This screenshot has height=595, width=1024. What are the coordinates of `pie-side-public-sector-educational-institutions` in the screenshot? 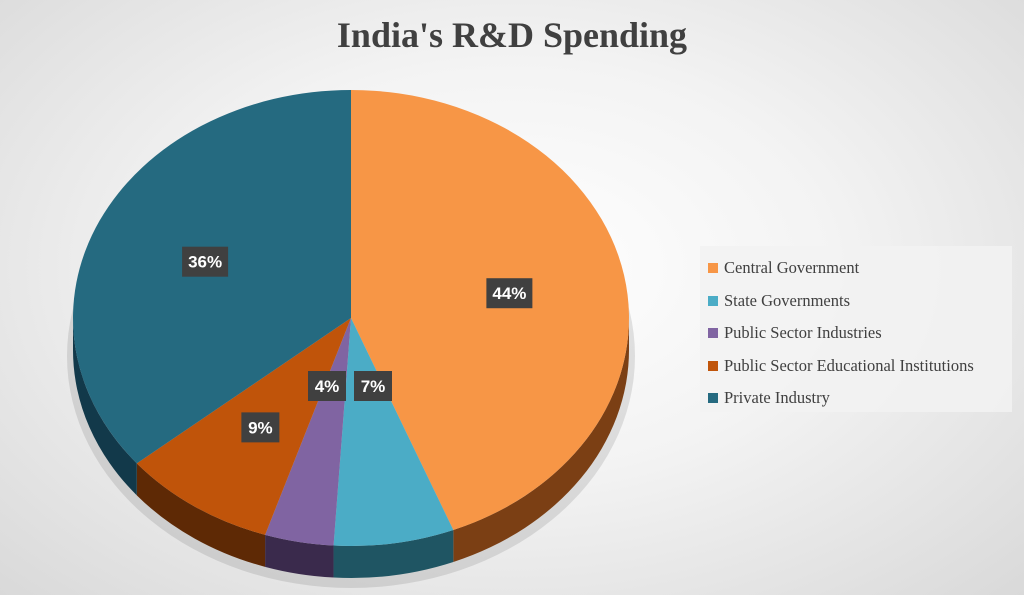 It's located at (201, 515).